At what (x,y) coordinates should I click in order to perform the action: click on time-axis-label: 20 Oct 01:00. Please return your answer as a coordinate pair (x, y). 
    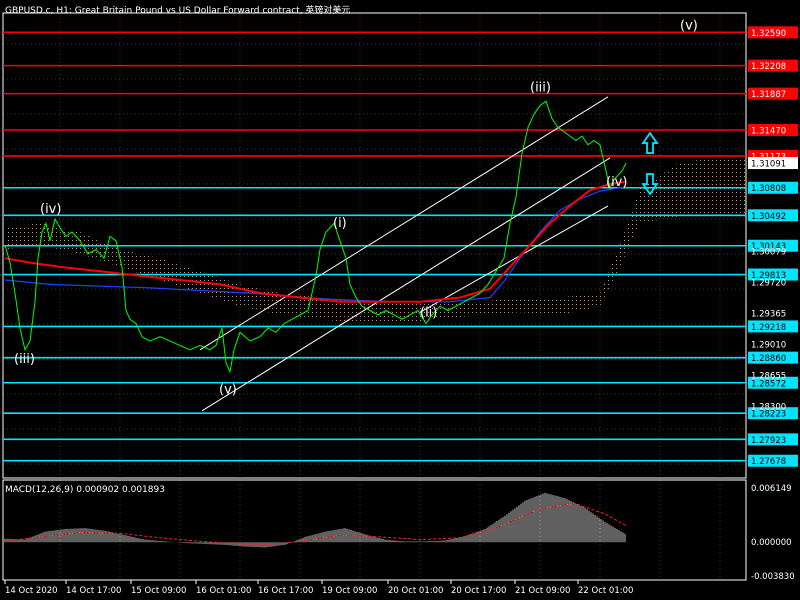
    Looking at the image, I should click on (415, 591).